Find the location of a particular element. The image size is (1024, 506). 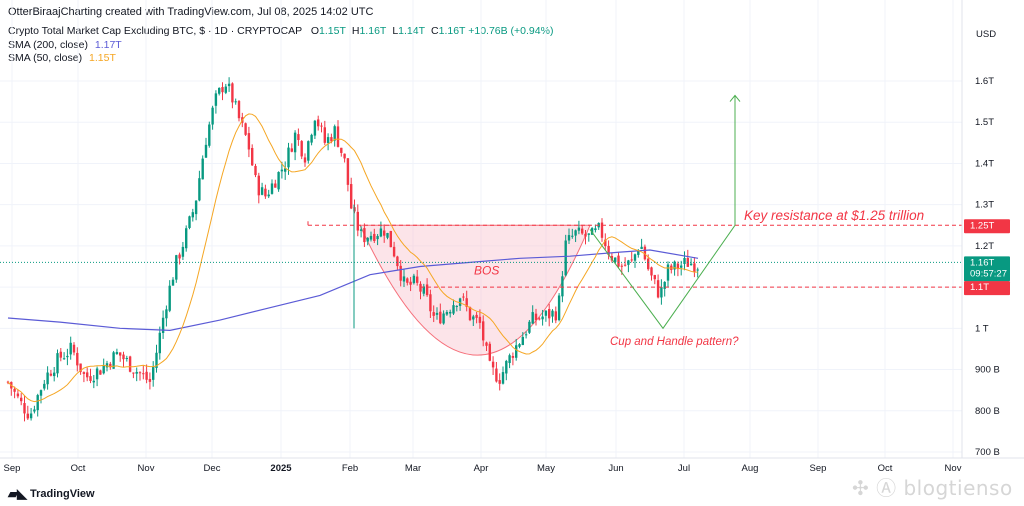

ohlc-value: +10.76B (+0.94%) is located at coordinates (511, 31).